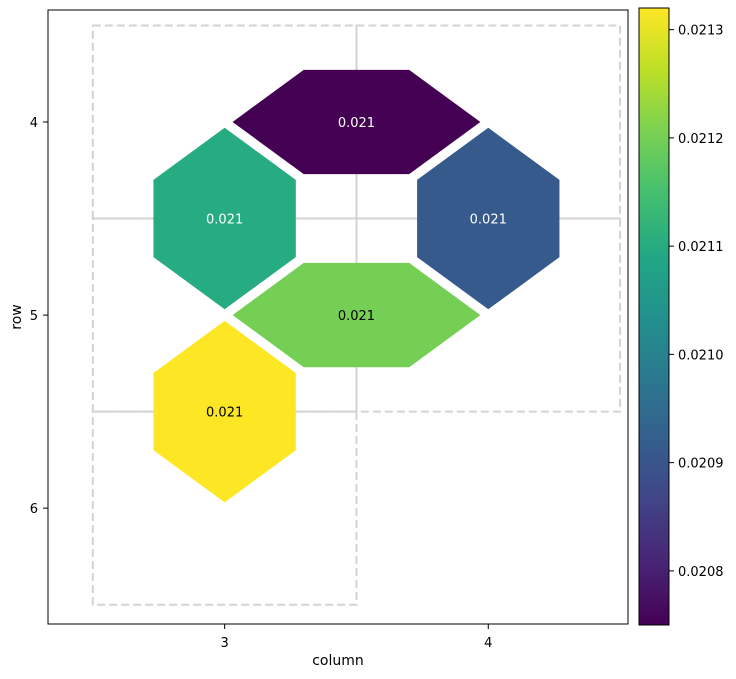 The image size is (736, 679). What do you see at coordinates (338, 661) in the screenshot?
I see `x-axis-title: column` at bounding box center [338, 661].